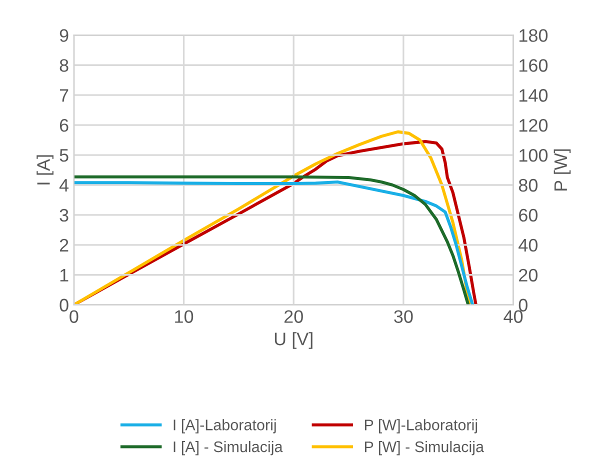  I want to click on y2-tick-label: 100, so click(534, 155).